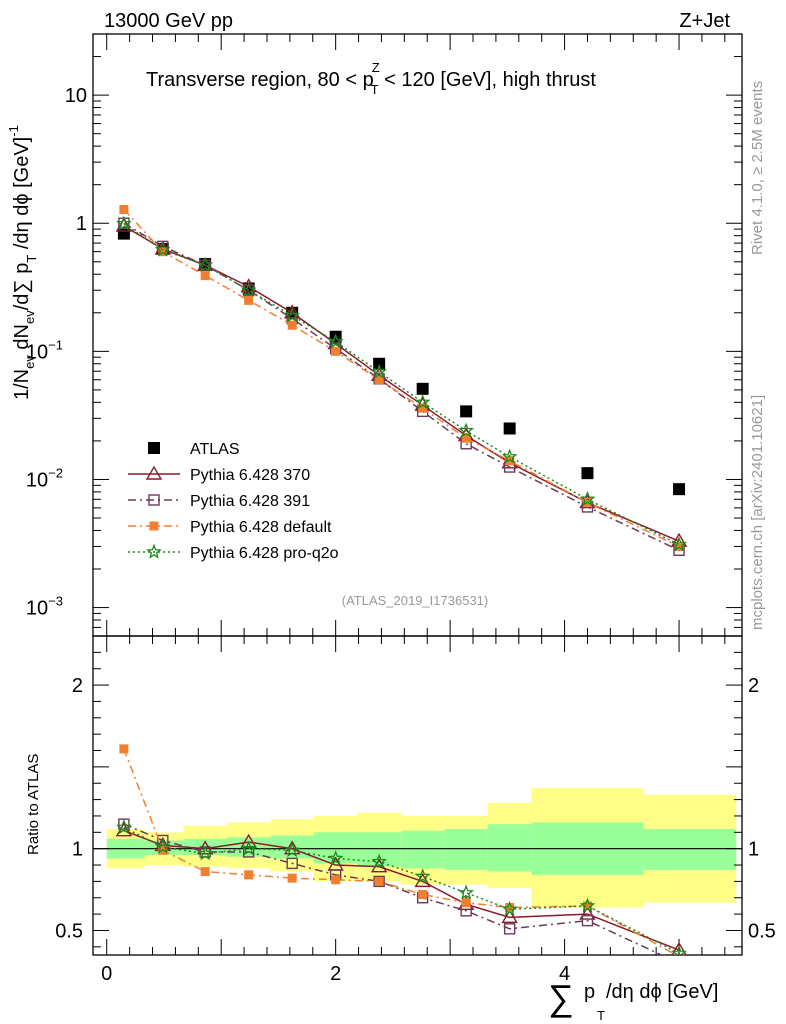  I want to click on xlabel-sum: ∑, so click(561, 997).